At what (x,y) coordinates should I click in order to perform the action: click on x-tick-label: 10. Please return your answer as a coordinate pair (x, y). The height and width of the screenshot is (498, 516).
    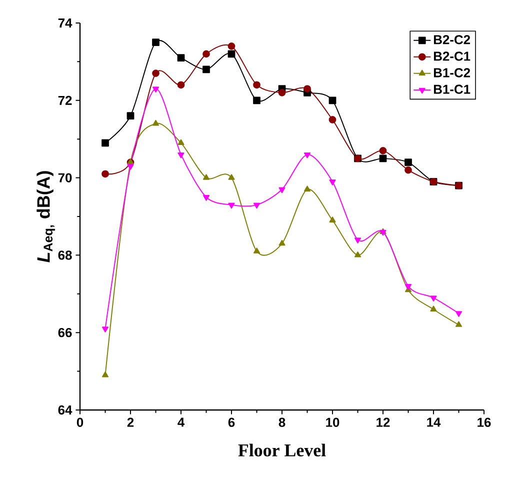
    Looking at the image, I should click on (333, 422).